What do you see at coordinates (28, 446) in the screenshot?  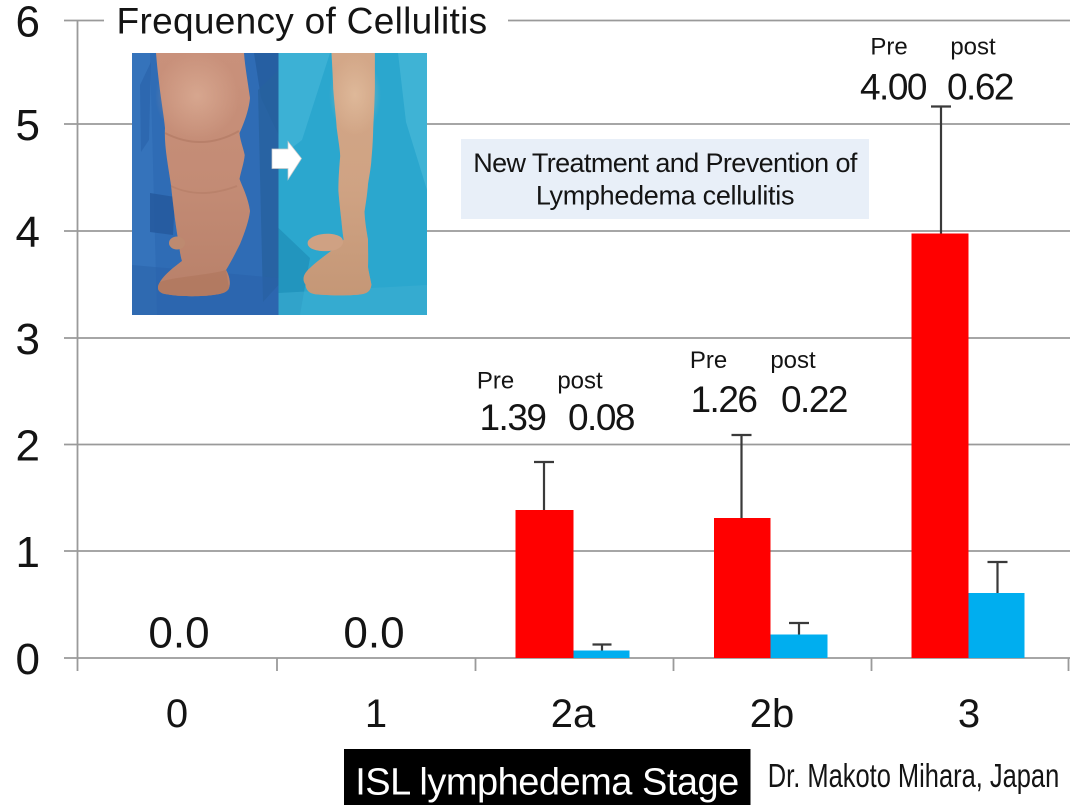 I see `svg-text: 2` at bounding box center [28, 446].